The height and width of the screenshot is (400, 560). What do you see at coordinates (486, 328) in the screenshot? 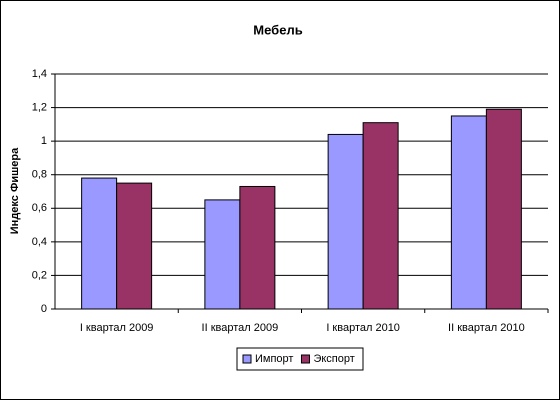
I see `x-tick-label: II квартал 2010` at bounding box center [486, 328].